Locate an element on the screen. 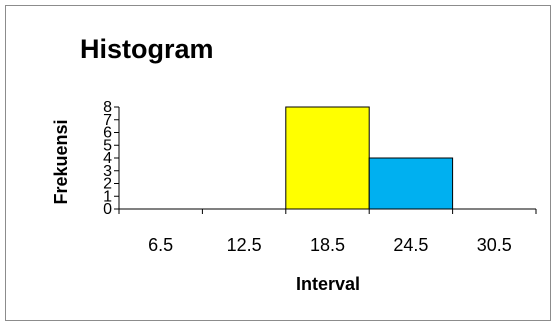  y-tick-label: 3 is located at coordinates (107, 171).